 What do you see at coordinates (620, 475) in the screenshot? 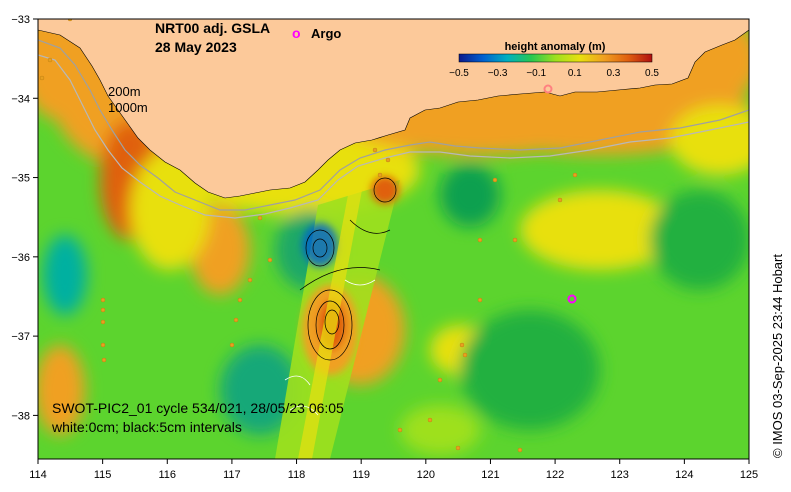
I see `x-tick-label: 123` at bounding box center [620, 475].